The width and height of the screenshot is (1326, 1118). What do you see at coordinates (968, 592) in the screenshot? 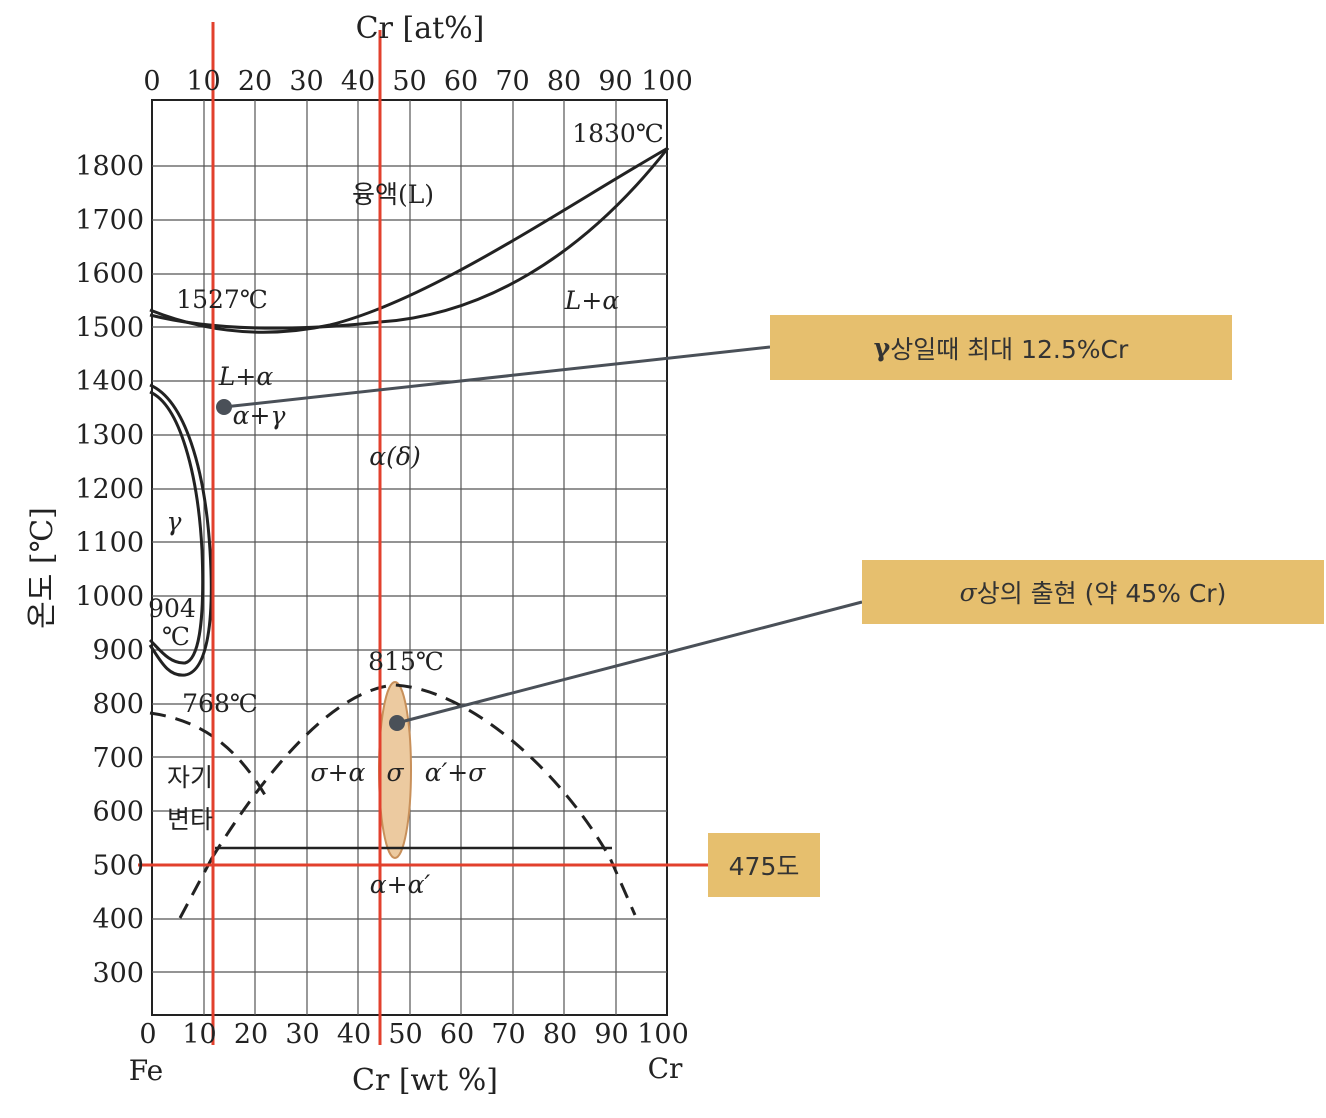
I see `callout-sigma-prefix: σ` at bounding box center [968, 592].